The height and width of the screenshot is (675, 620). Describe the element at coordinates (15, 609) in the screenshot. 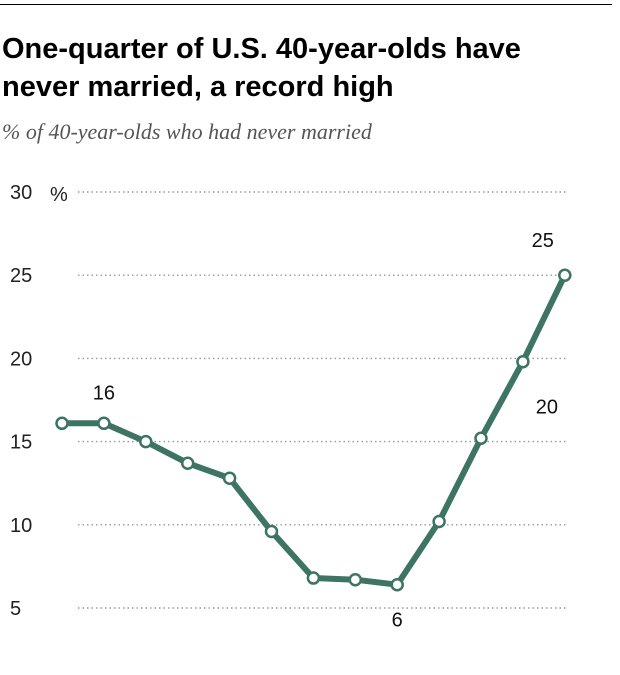

I see `y-tick-label-5: 5` at that location.